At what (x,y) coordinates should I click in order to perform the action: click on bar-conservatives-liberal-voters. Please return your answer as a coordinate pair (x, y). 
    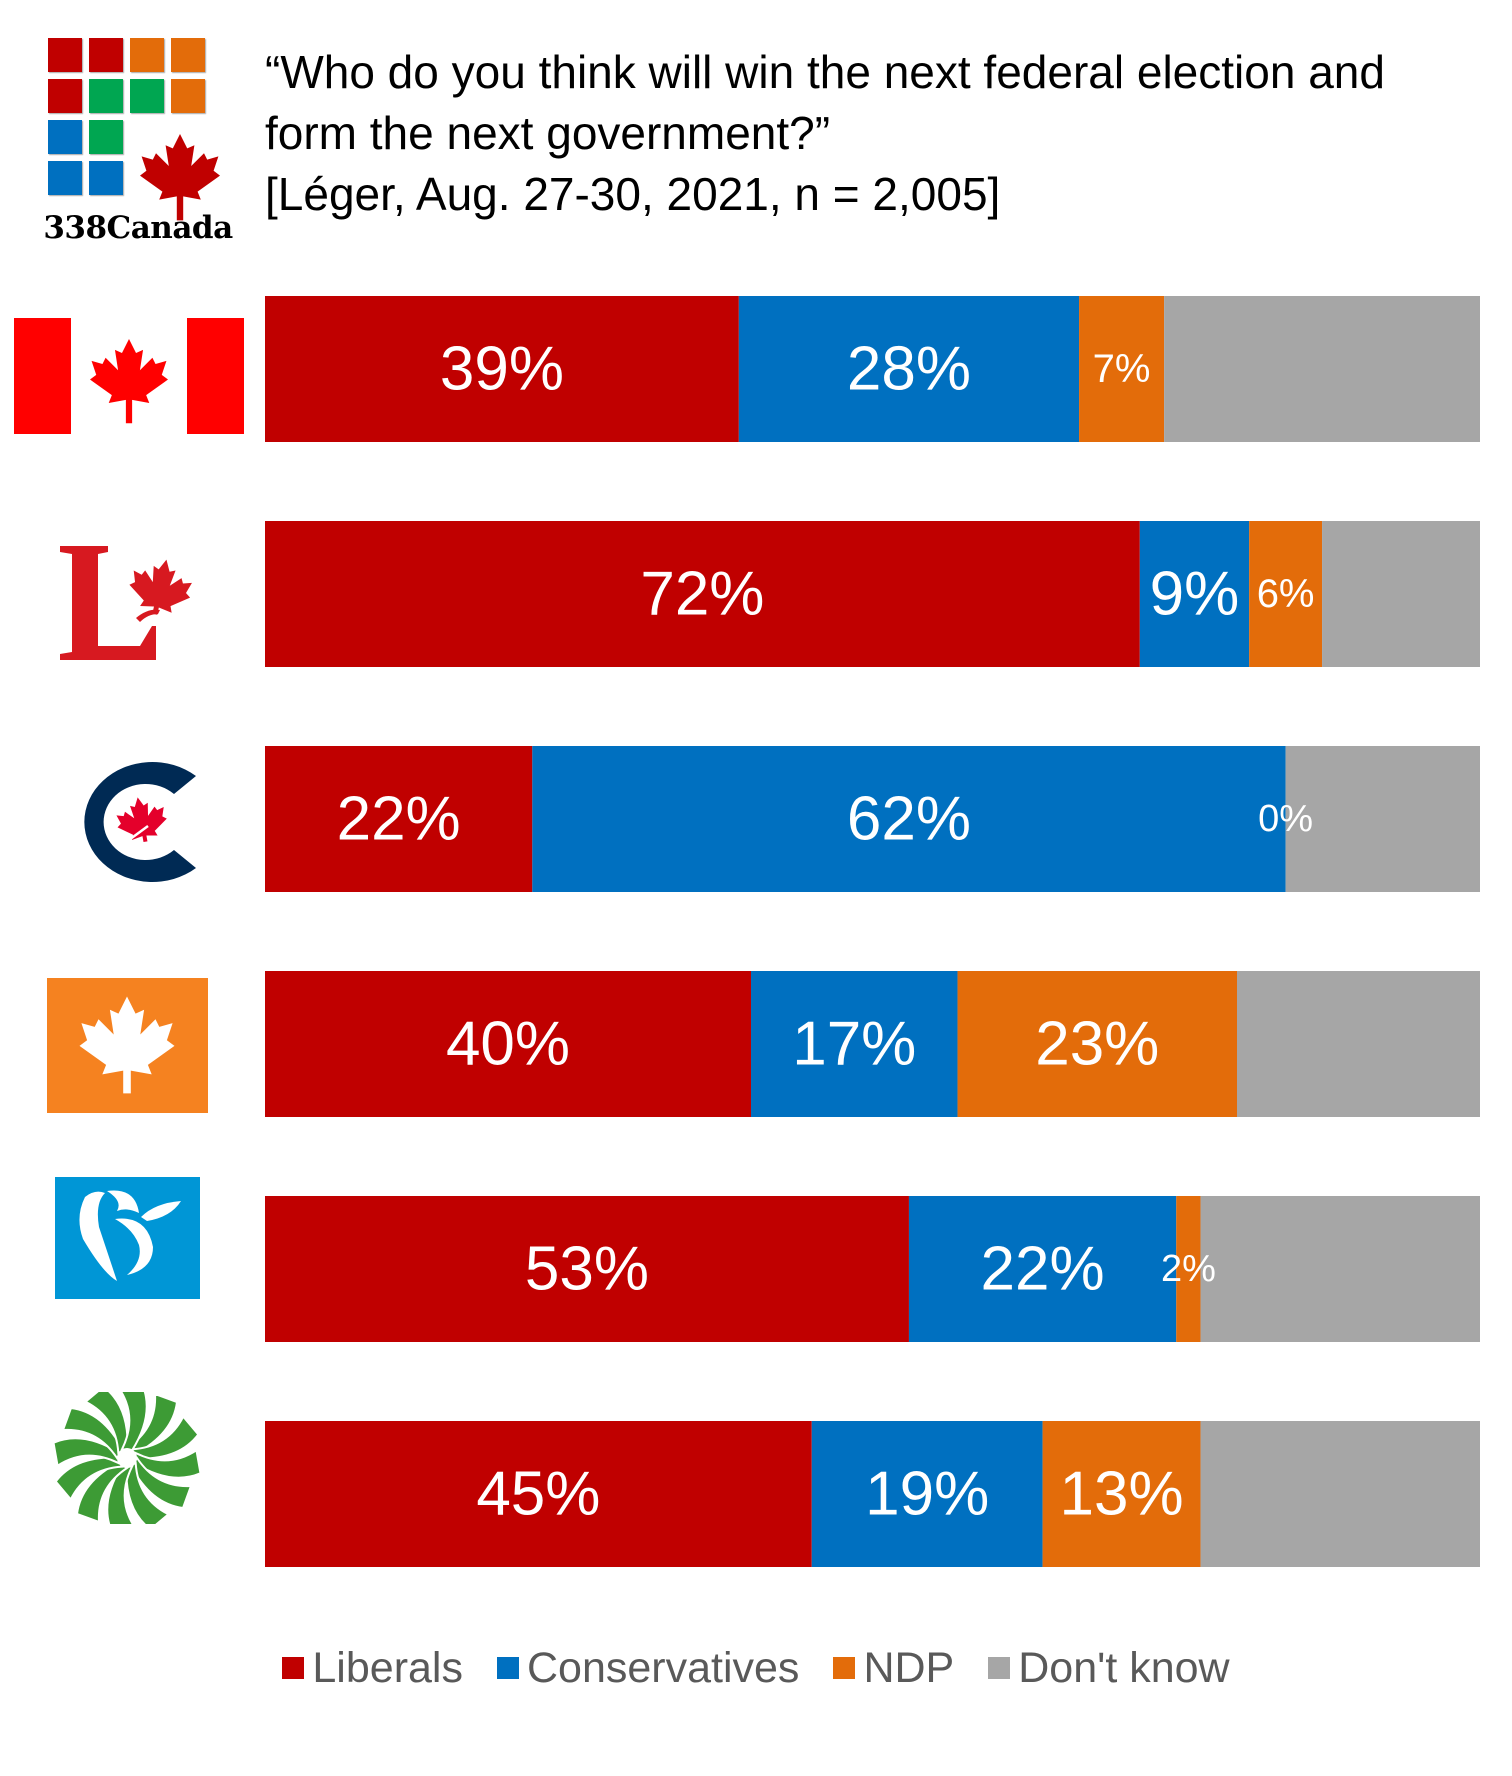
    Looking at the image, I should click on (1194, 594).